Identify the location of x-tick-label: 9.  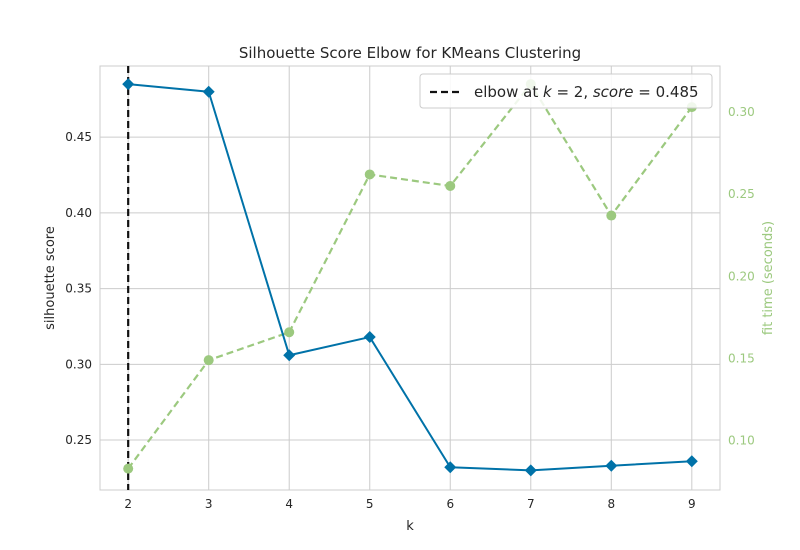
(692, 504).